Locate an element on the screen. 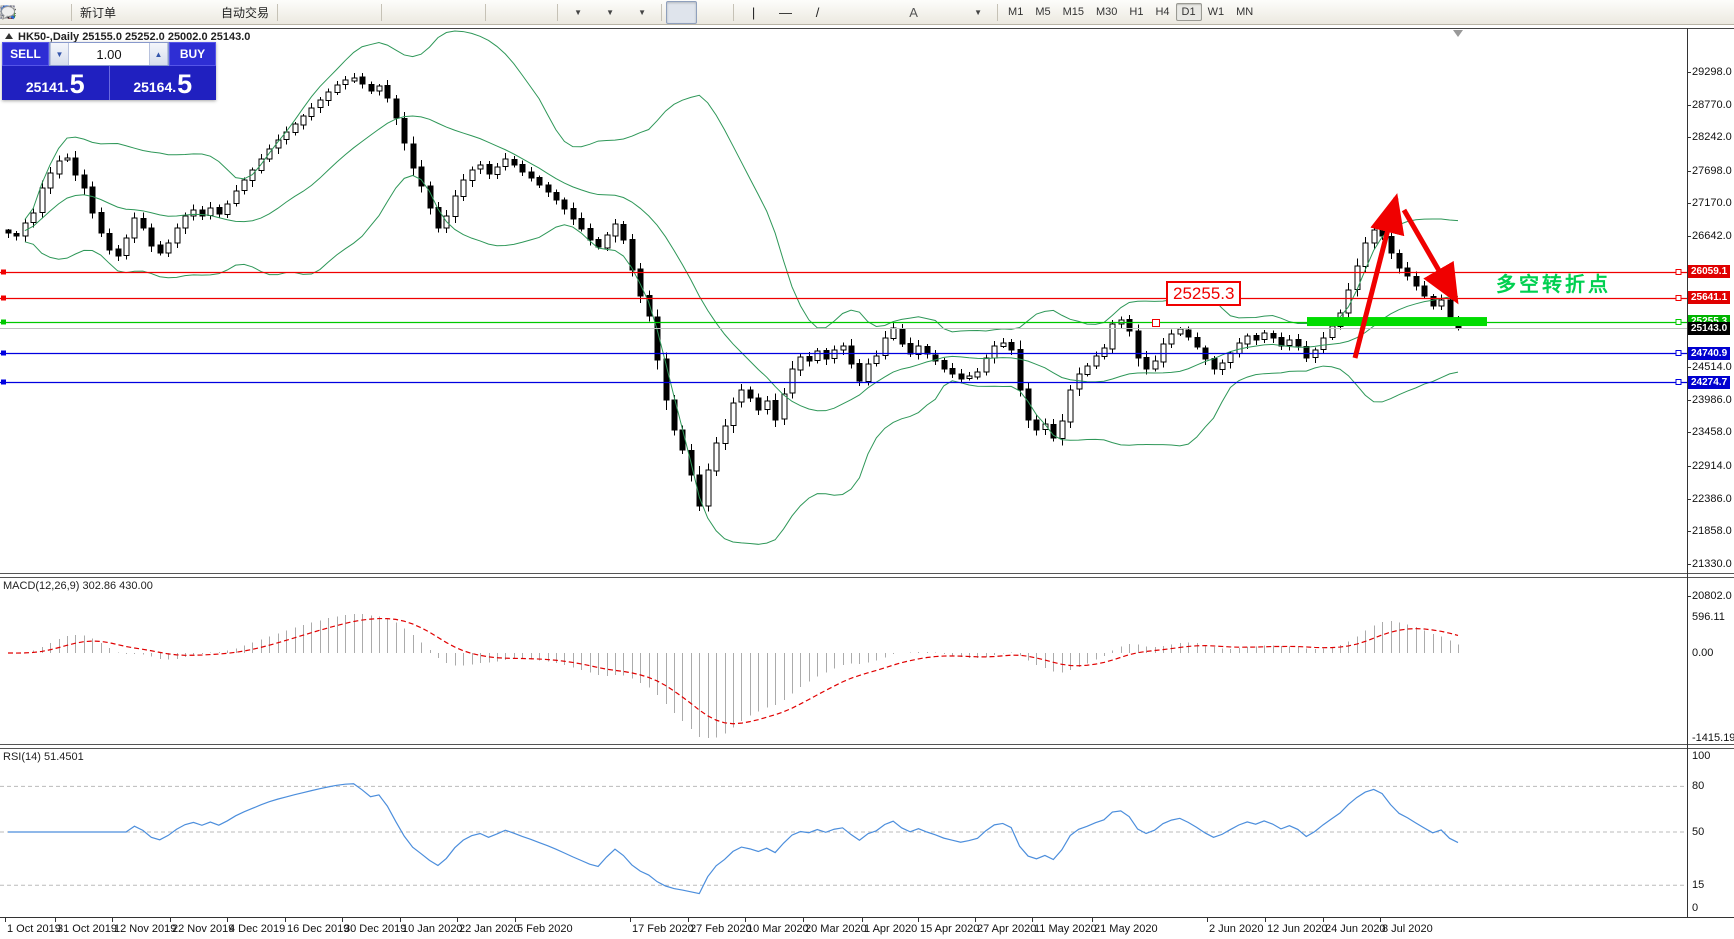 The width and height of the screenshot is (1734, 939). rsi-axis-label: 80 is located at coordinates (1698, 786).